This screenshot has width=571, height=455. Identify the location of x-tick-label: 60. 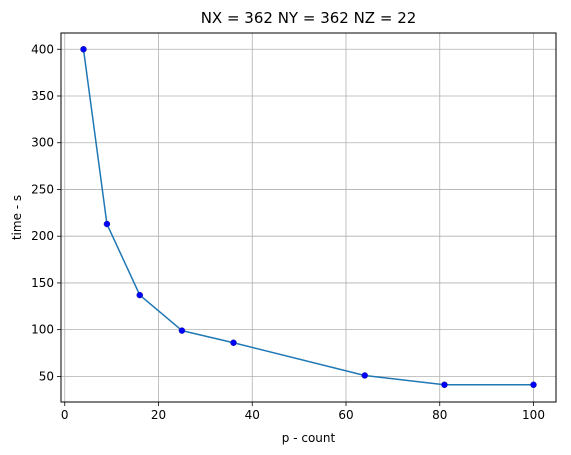
(345, 415).